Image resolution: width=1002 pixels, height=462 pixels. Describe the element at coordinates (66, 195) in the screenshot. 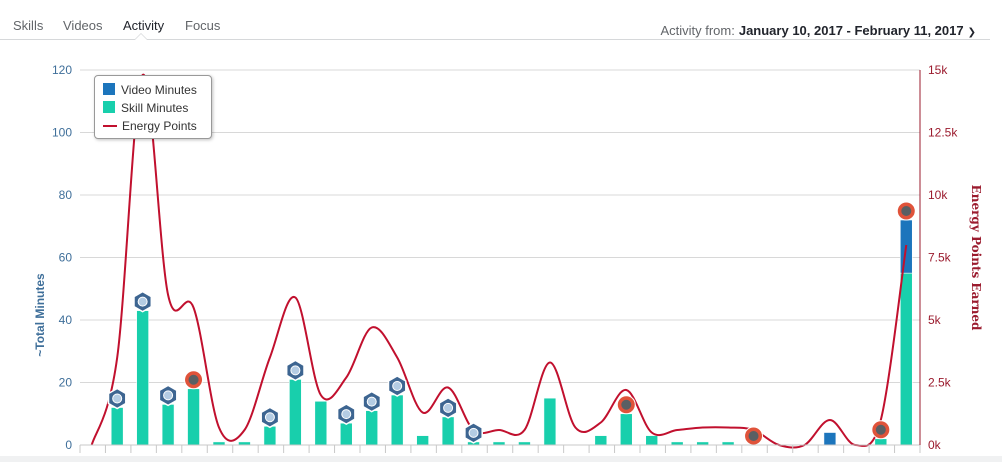

I see `left-axis-tick-label: 80` at that location.